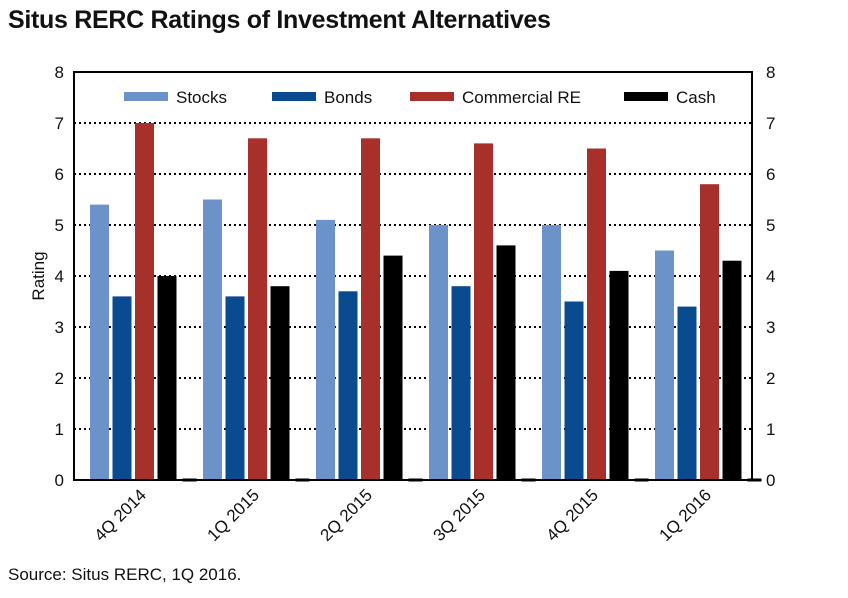  Describe the element at coordinates (770, 378) in the screenshot. I see `y-tick-label-right: 2` at that location.